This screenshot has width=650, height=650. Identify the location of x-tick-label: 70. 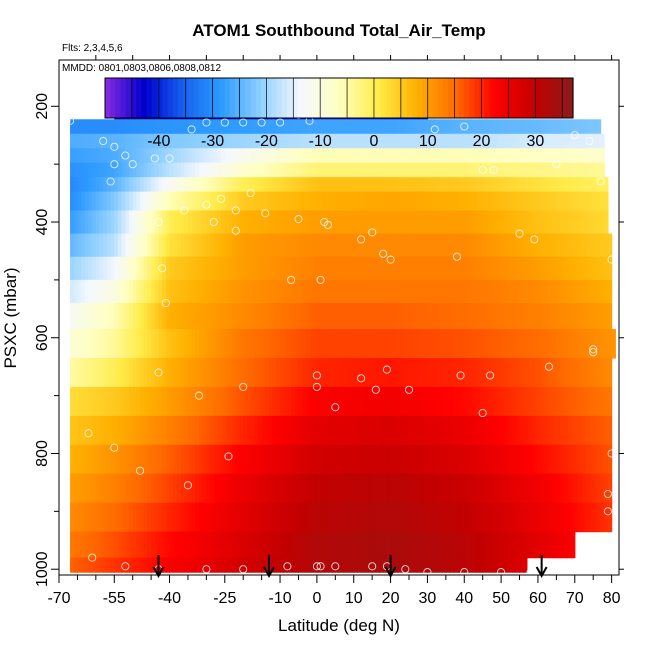
(575, 598).